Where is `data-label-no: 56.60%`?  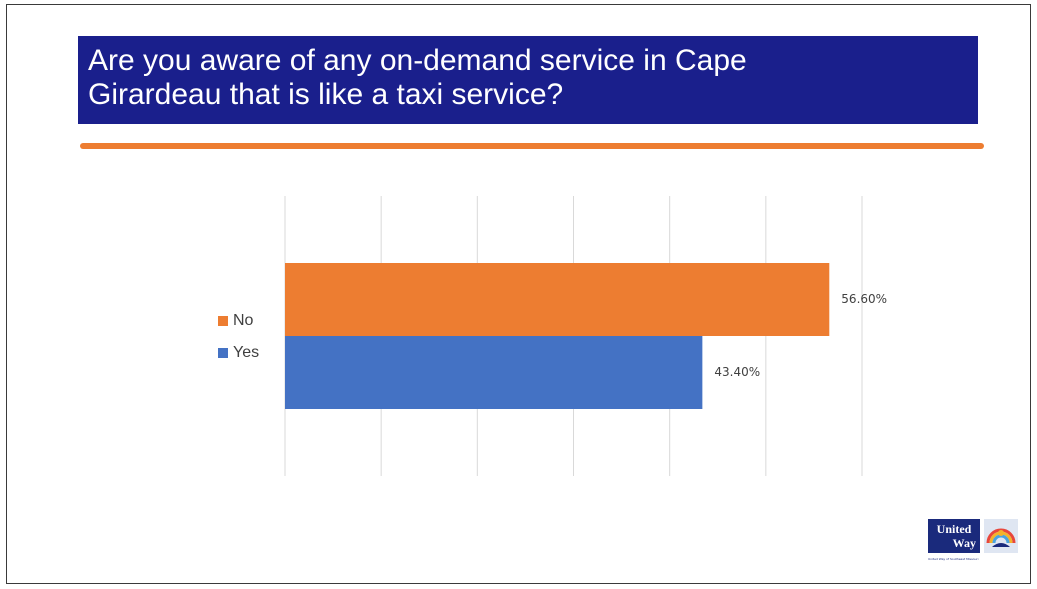 data-label-no: 56.60% is located at coordinates (864, 299).